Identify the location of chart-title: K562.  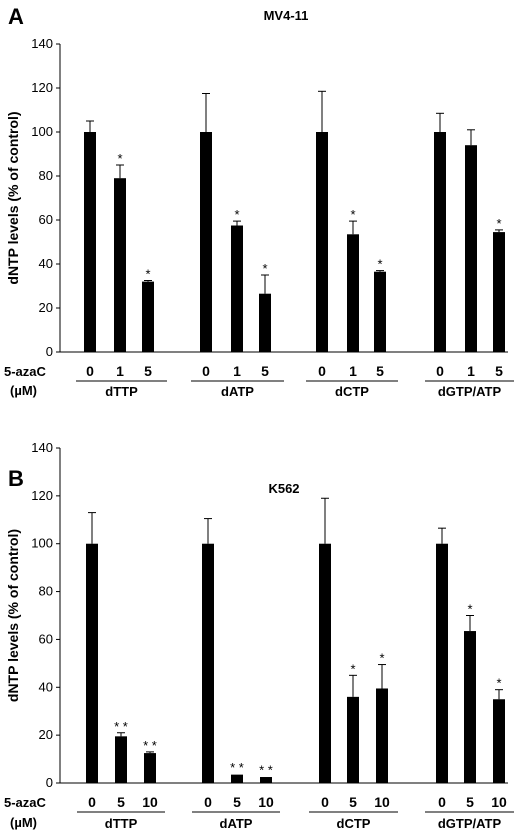
(283, 488).